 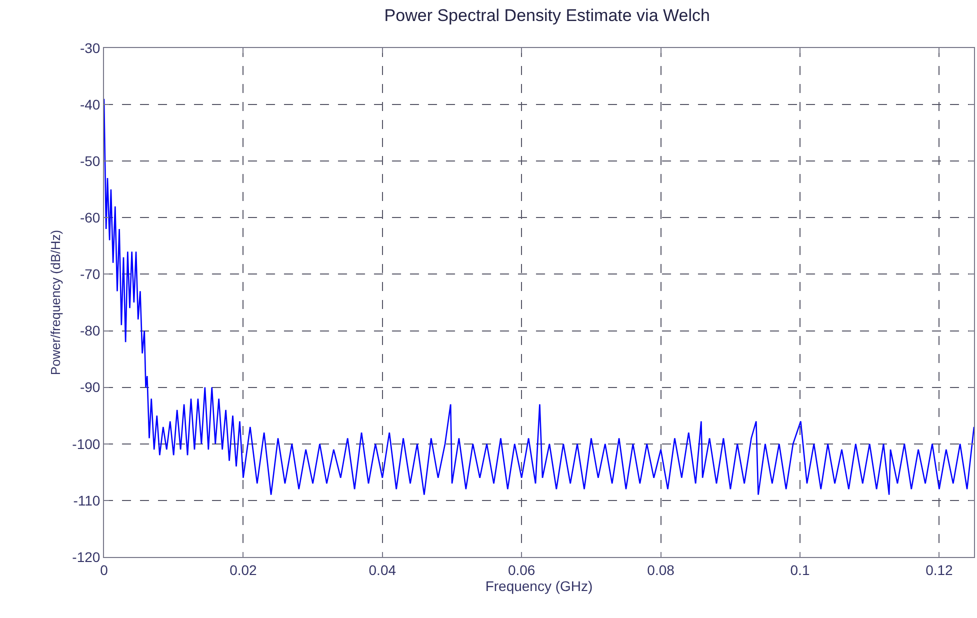 What do you see at coordinates (90, 218) in the screenshot?
I see `y-tick-label: -60` at bounding box center [90, 218].